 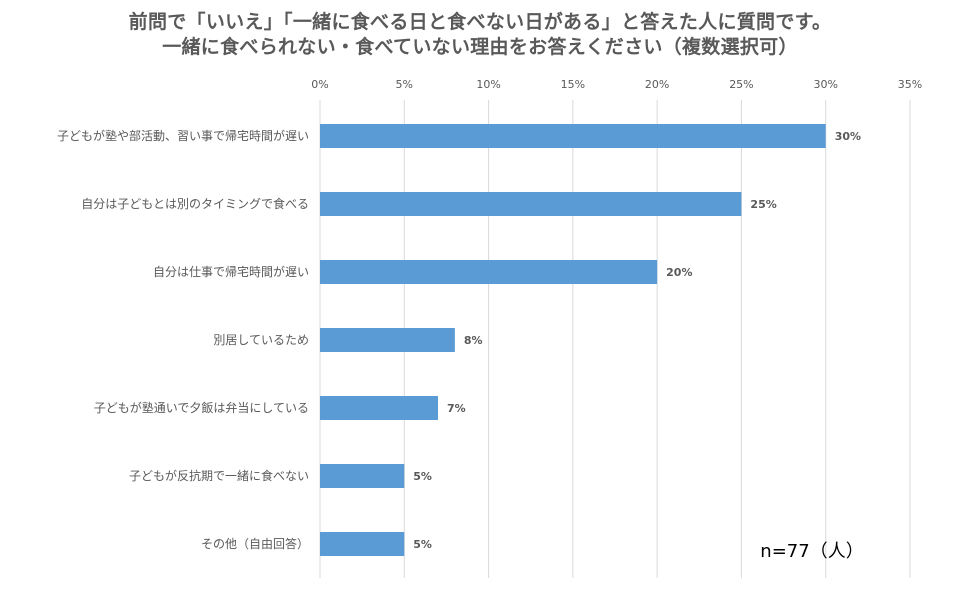 What do you see at coordinates (910, 84) in the screenshot?
I see `x-tick-label: 35%` at bounding box center [910, 84].